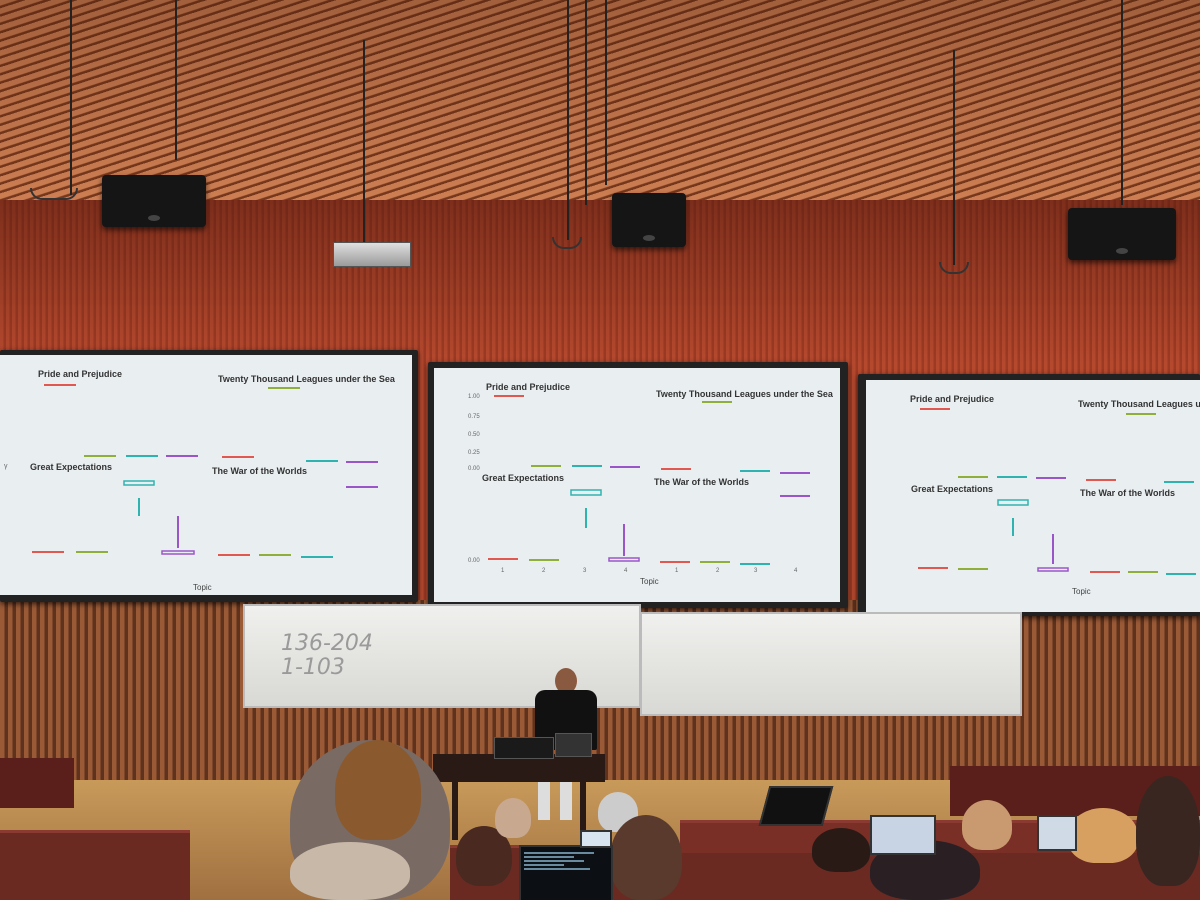 This screenshot has height=900, width=1200. I want to click on audience-member-hair, so click(378, 790).